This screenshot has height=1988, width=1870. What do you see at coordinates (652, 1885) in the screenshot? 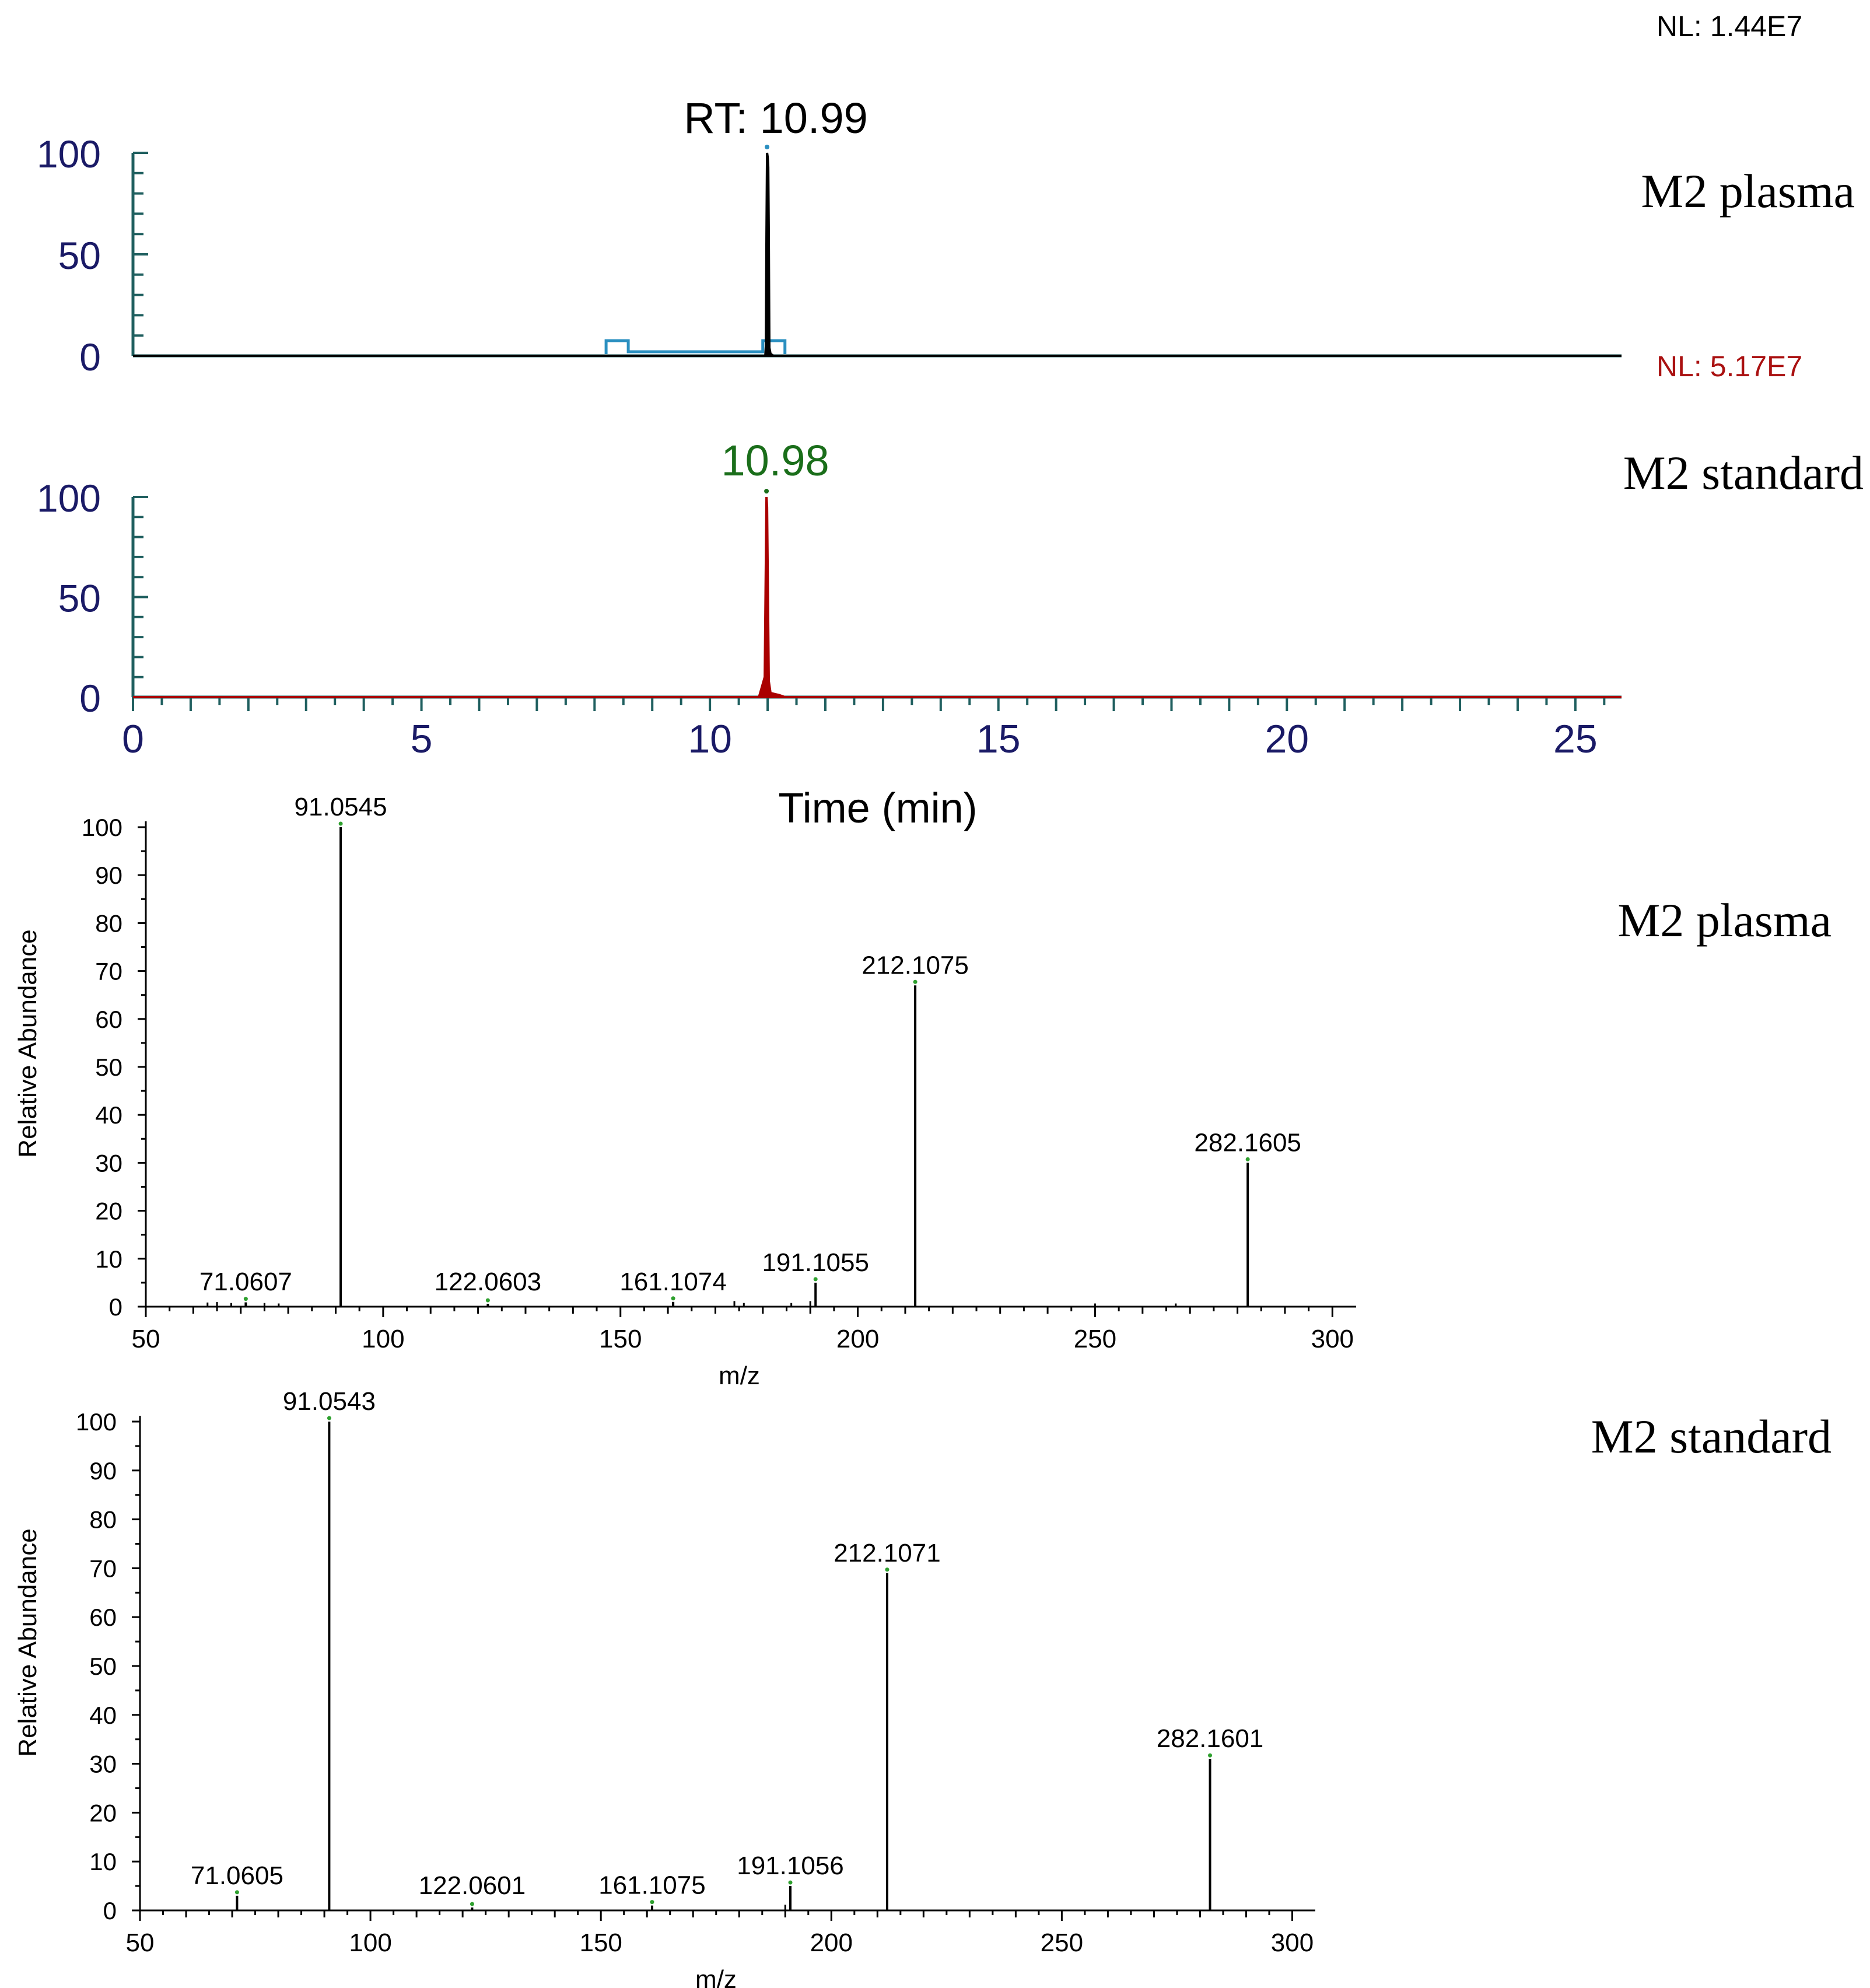
I see `peak-label: 161.1075` at bounding box center [652, 1885].